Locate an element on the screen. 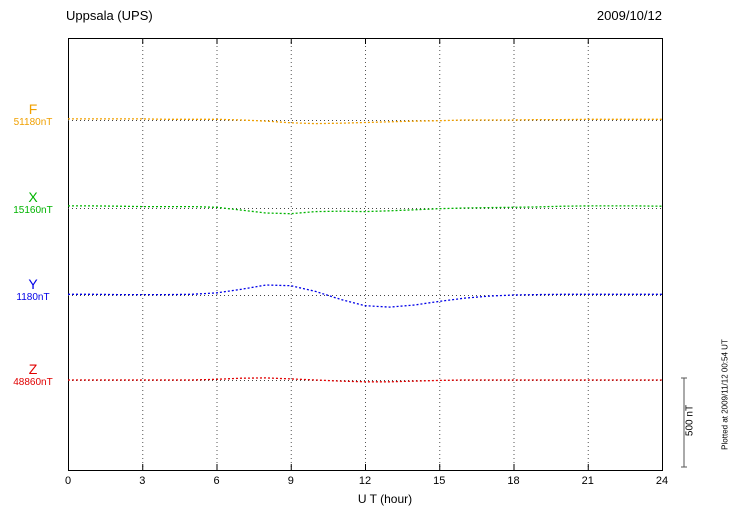 This screenshot has width=730, height=520. series-label-F: F 51180nT is located at coordinates (33, 115).